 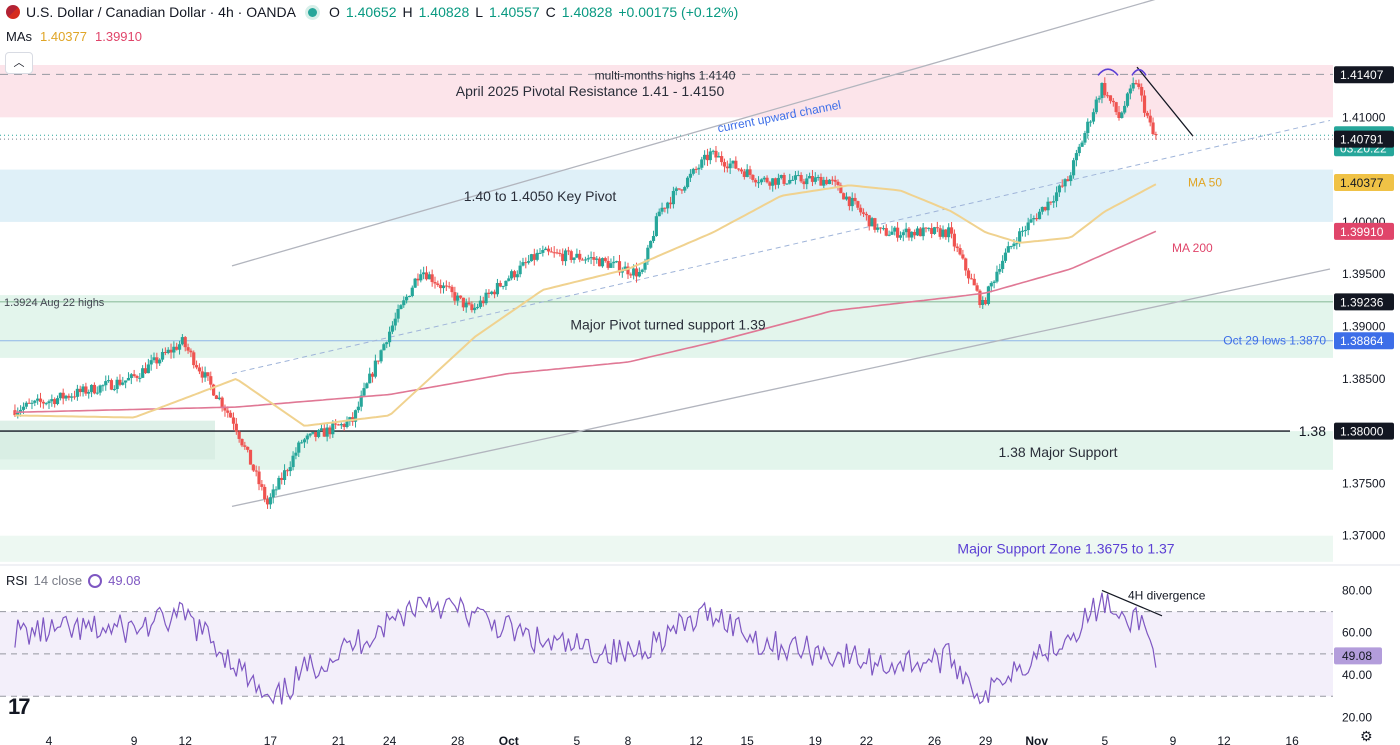 I want to click on collapse-legend-button: ︿, so click(x=19, y=63).